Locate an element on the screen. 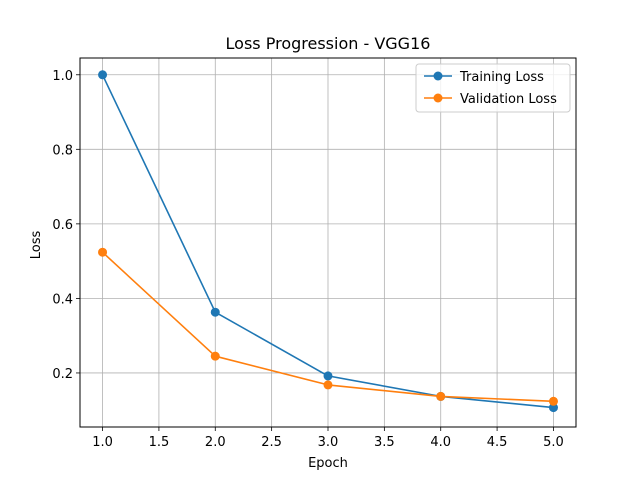 The width and height of the screenshot is (640, 480). legend: Training Loss Validation Loss is located at coordinates (493, 88).